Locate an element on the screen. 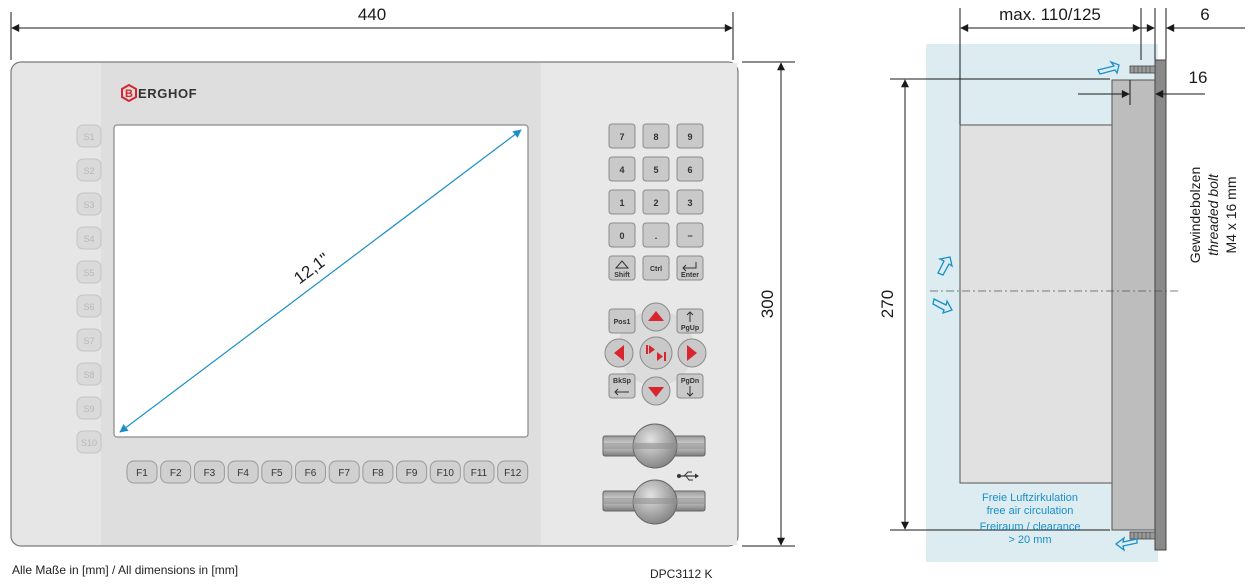 The image size is (1257, 585). soft-key-s1: S1 is located at coordinates (89, 136).